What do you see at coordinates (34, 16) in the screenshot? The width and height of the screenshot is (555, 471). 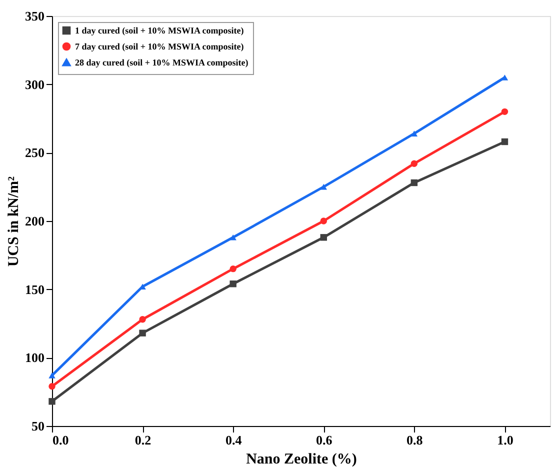 I see `y-tick-label: 350` at bounding box center [34, 16].